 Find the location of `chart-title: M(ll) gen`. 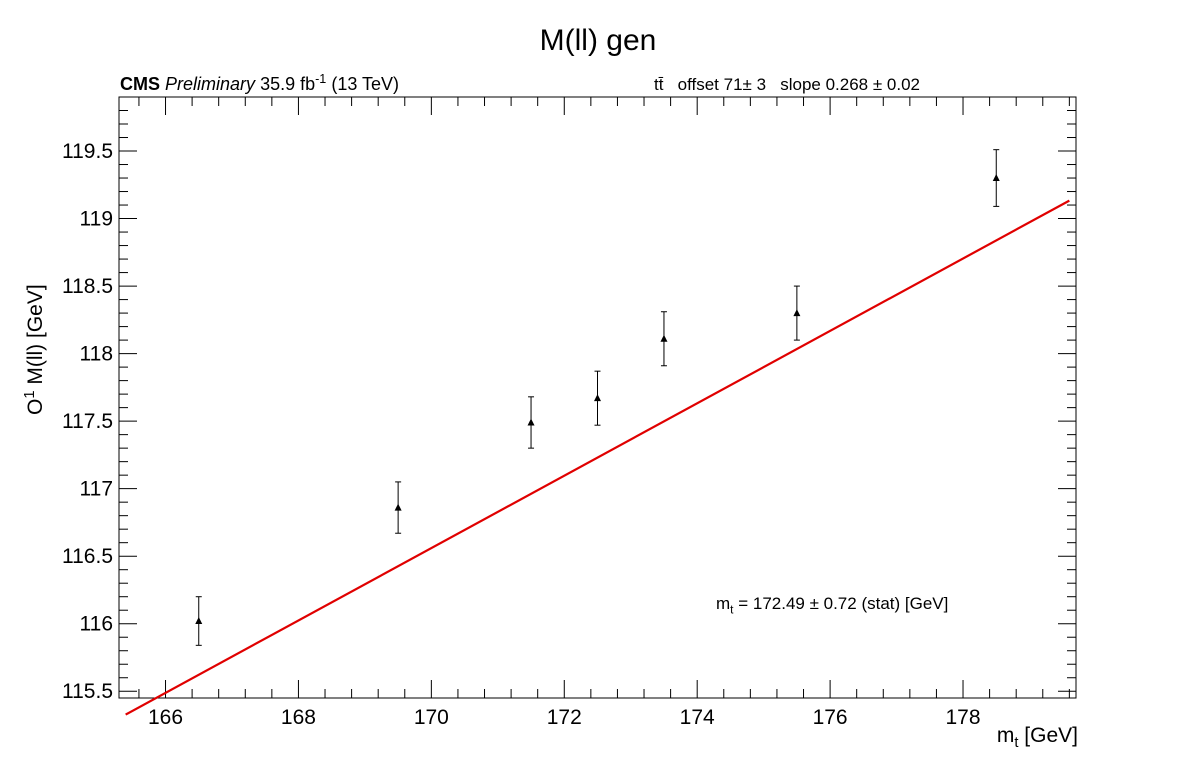

chart-title: M(ll) gen is located at coordinates (598, 40).